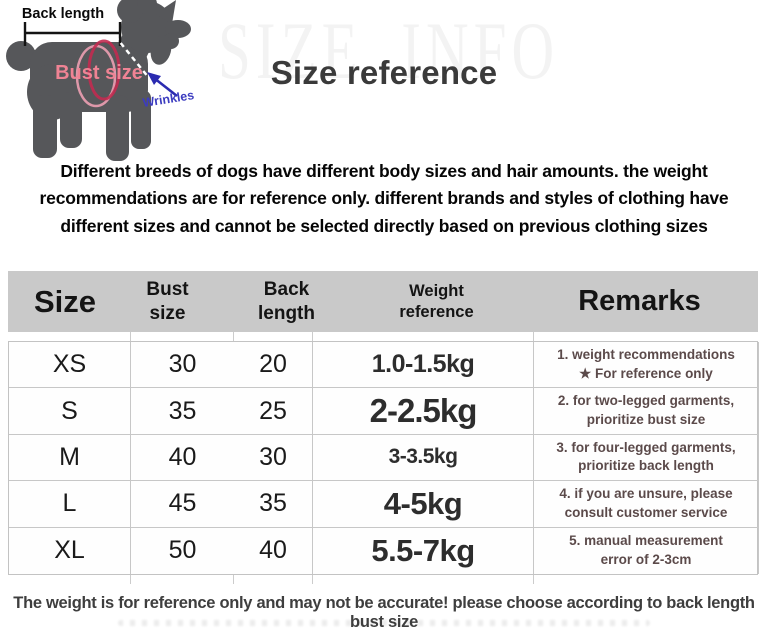 This screenshot has width=768, height=634. What do you see at coordinates (646, 540) in the screenshot?
I see `remark-line: 5. manual measurement` at bounding box center [646, 540].